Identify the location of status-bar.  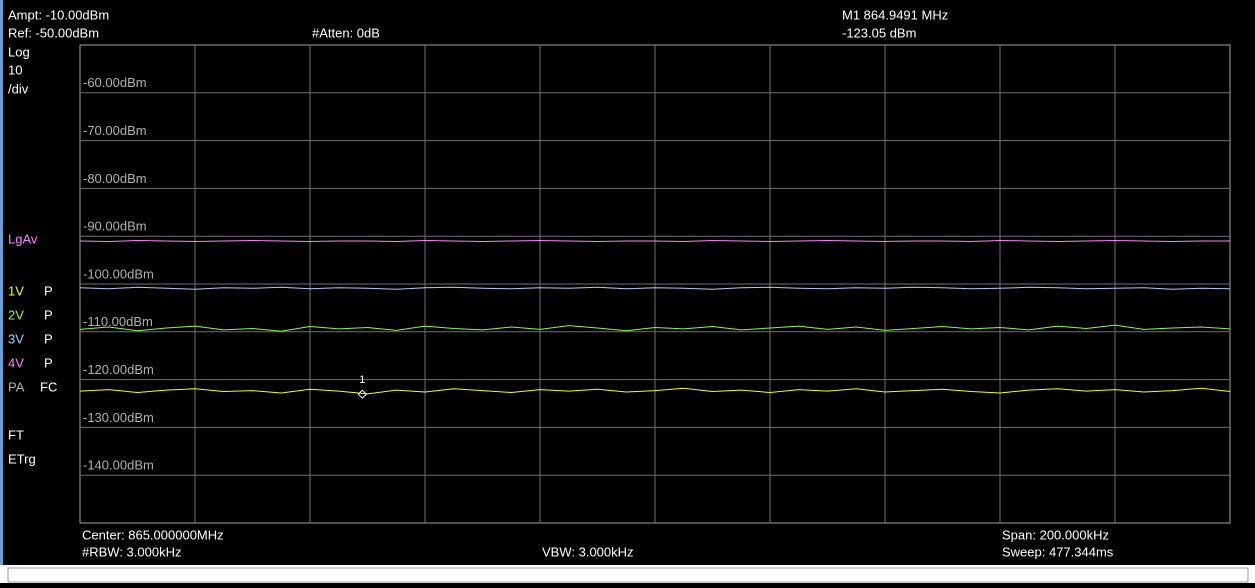
(627, 574).